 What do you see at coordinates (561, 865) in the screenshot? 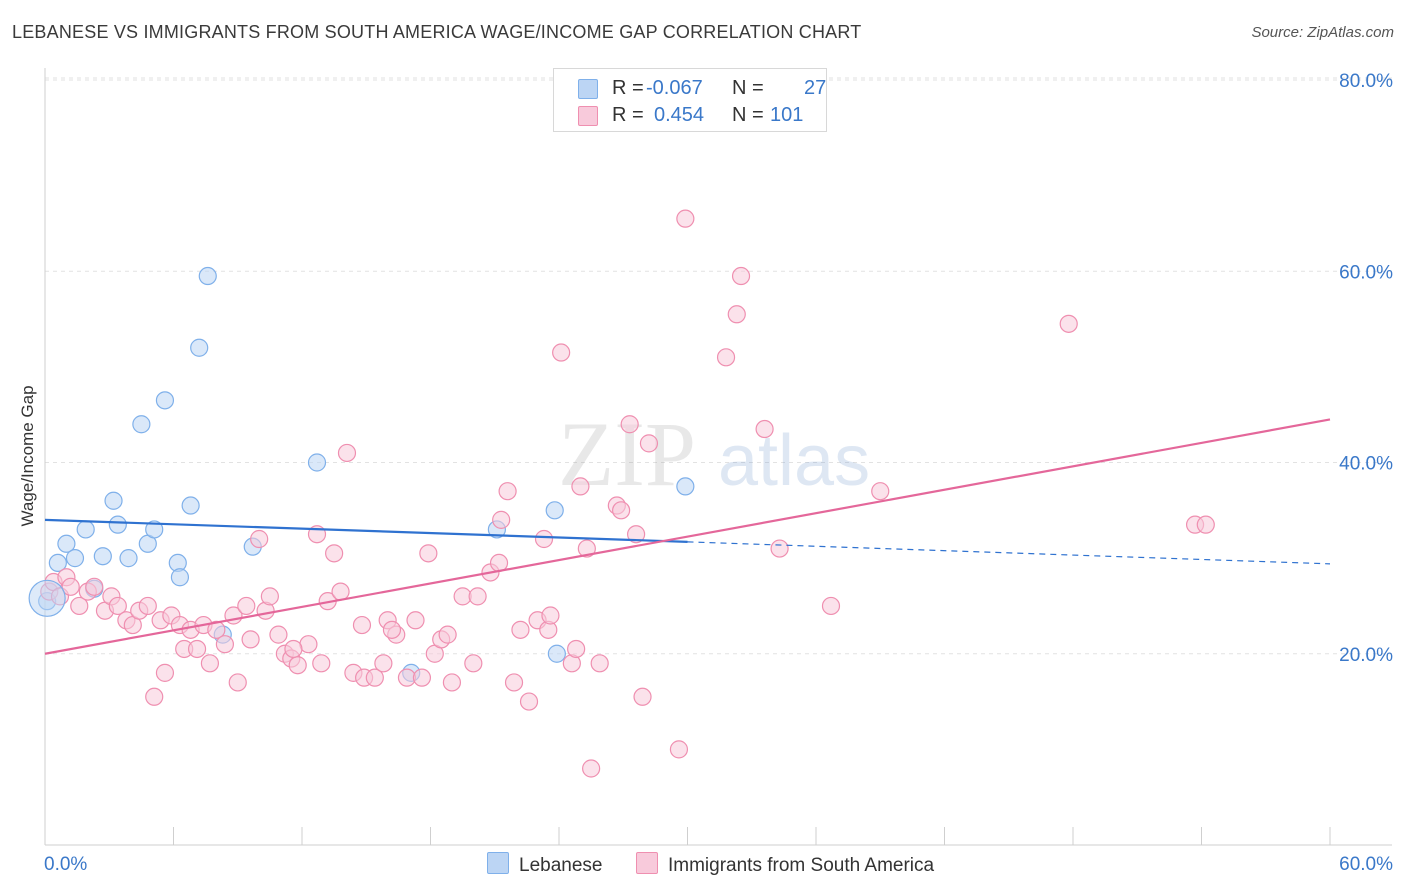
I see `bottom-legend-label-lebanese: Lebanese` at bounding box center [561, 865].